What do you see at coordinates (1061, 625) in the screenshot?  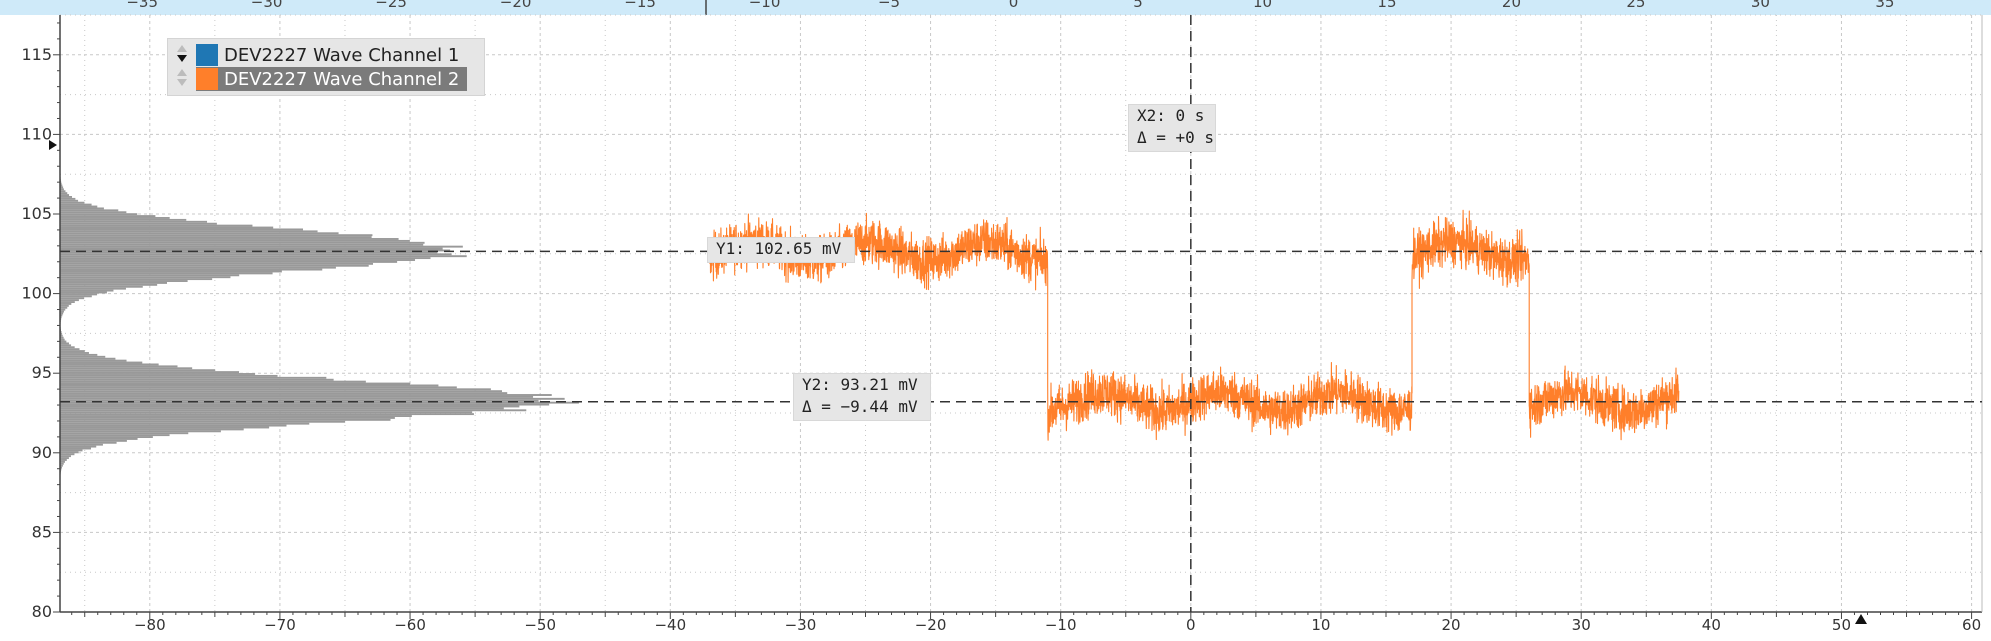 I see `x-tick-label: −10` at bounding box center [1061, 625].